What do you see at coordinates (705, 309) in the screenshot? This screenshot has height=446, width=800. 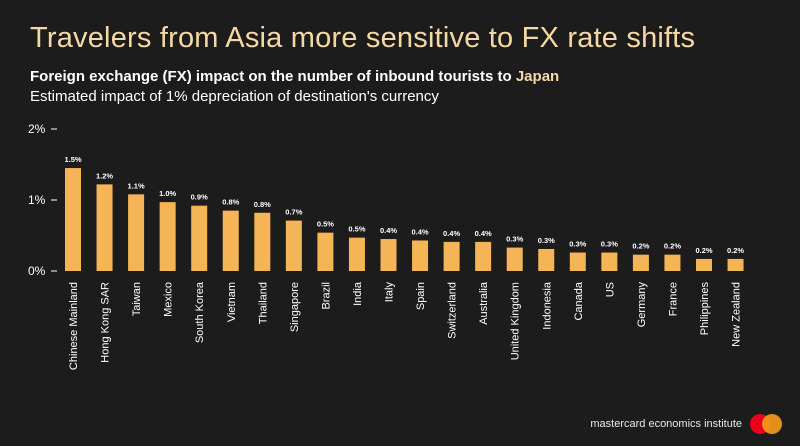 I see `category-label: Philippines` at bounding box center [705, 309].